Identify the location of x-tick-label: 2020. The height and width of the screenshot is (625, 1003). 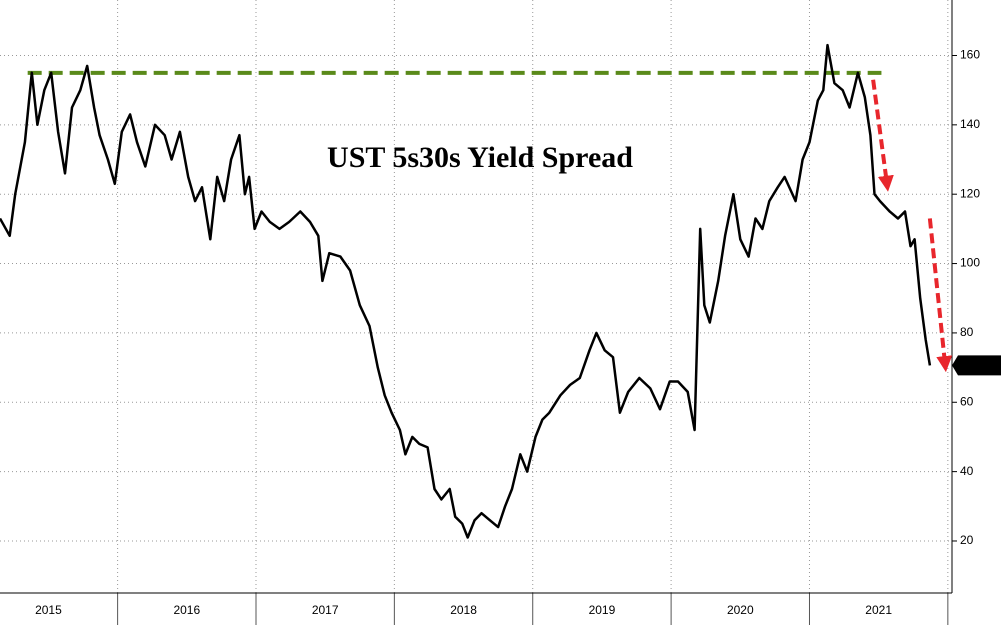
(740, 610).